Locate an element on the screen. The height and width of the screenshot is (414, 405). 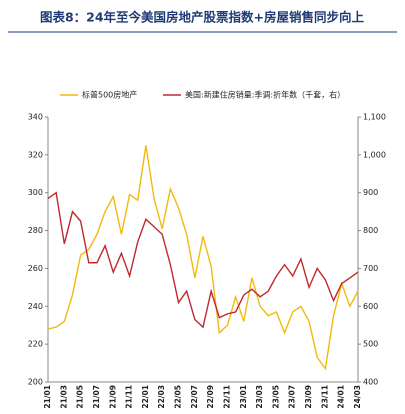
x-tick-label: 21/07 is located at coordinates (96, 397).